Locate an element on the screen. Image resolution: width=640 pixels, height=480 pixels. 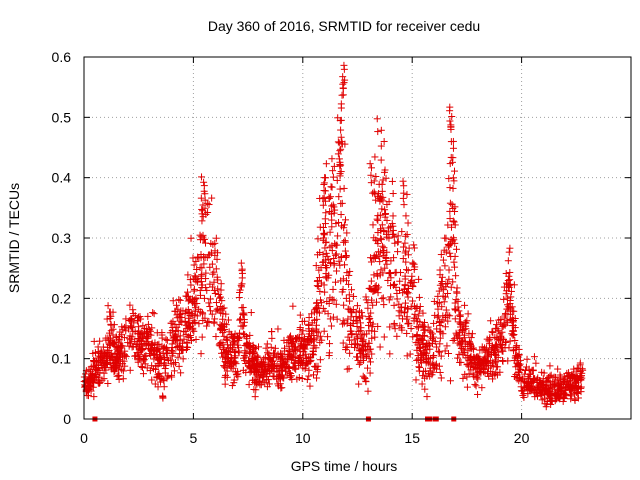
x-tick-label: 0 is located at coordinates (84, 438).